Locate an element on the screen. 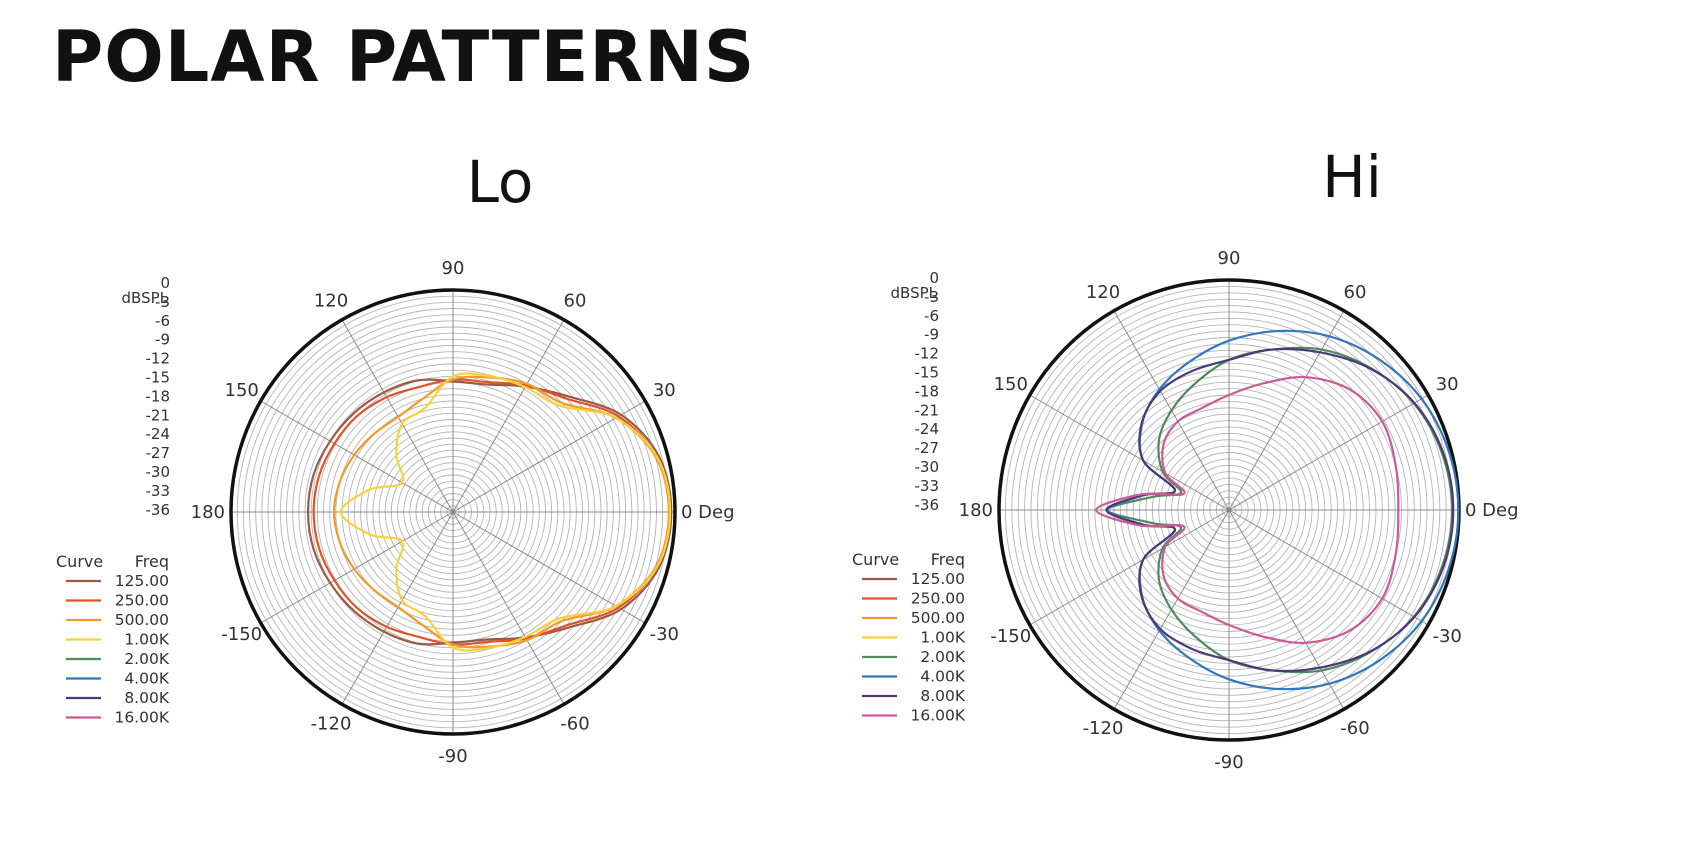 This screenshot has width=1705, height=866. page-title: POLAR PATTERNS is located at coordinates (404, 57).